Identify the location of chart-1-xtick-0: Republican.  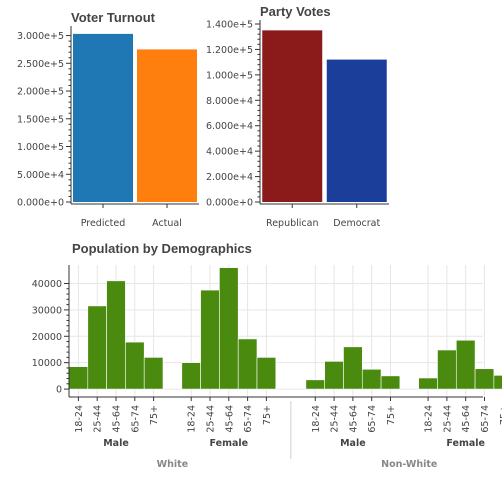
(292, 223).